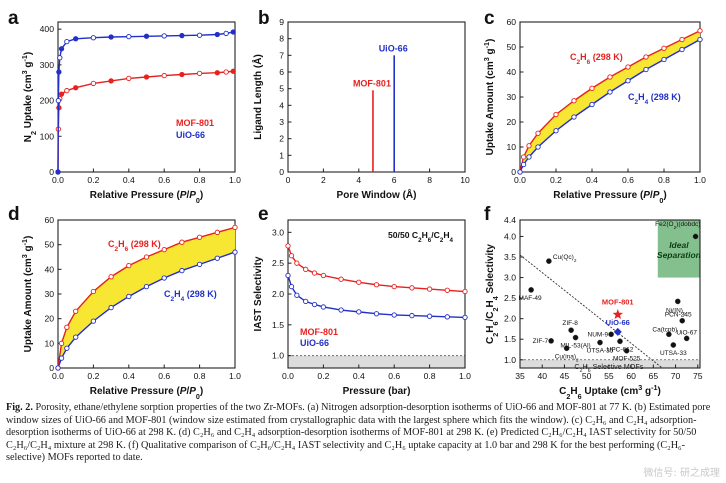  Describe the element at coordinates (511, 22) in the screenshot. I see `y-tick-label: 60` at that location.